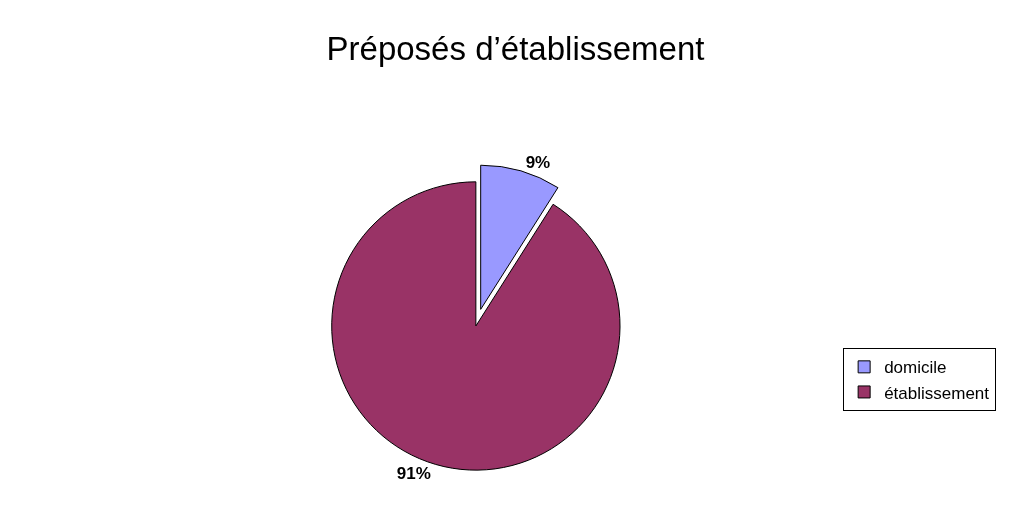 The height and width of the screenshot is (524, 1031). I want to click on data-label: 9%, so click(538, 162).